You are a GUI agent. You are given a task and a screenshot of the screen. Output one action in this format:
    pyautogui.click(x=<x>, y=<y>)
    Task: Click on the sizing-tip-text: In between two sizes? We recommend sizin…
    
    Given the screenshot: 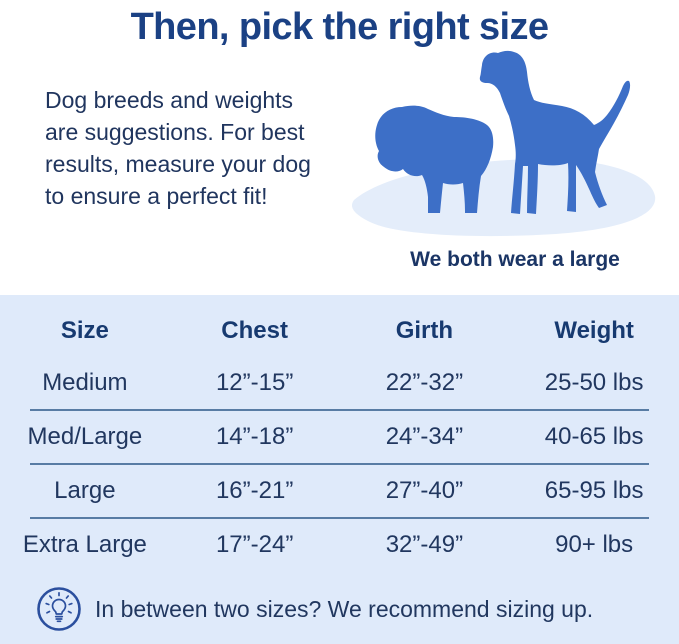 What is the action you would take?
    pyautogui.click(x=344, y=608)
    